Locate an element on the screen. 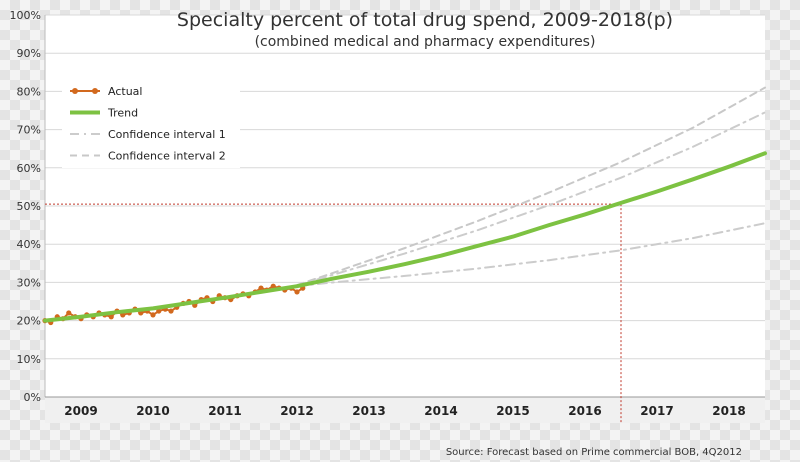  x-category-label: 2011 is located at coordinates (224, 411).